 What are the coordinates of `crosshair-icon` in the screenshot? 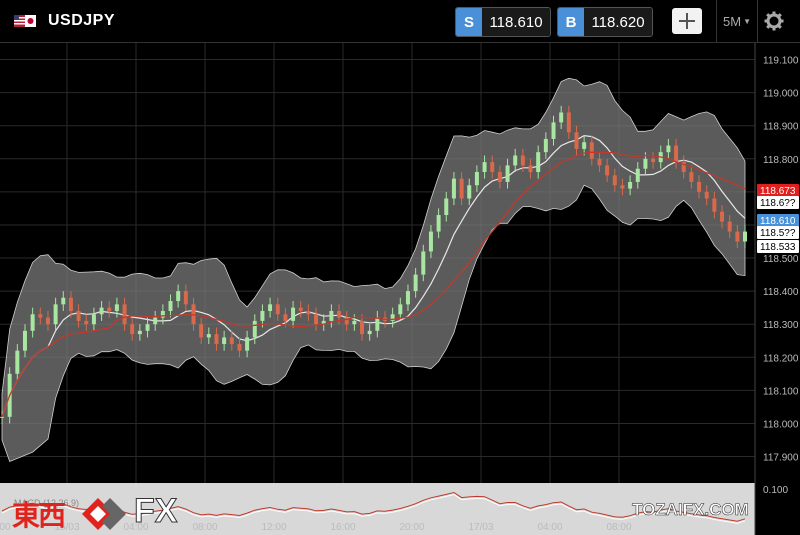 It's located at (687, 21).